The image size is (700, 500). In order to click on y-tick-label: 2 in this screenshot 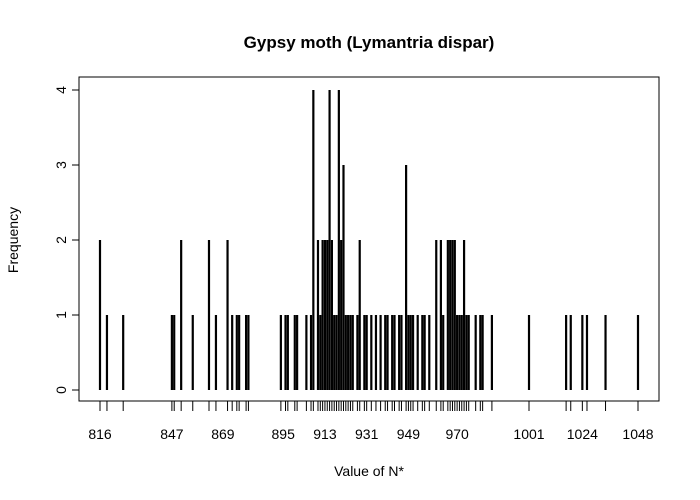, I will do `click(61, 240)`.